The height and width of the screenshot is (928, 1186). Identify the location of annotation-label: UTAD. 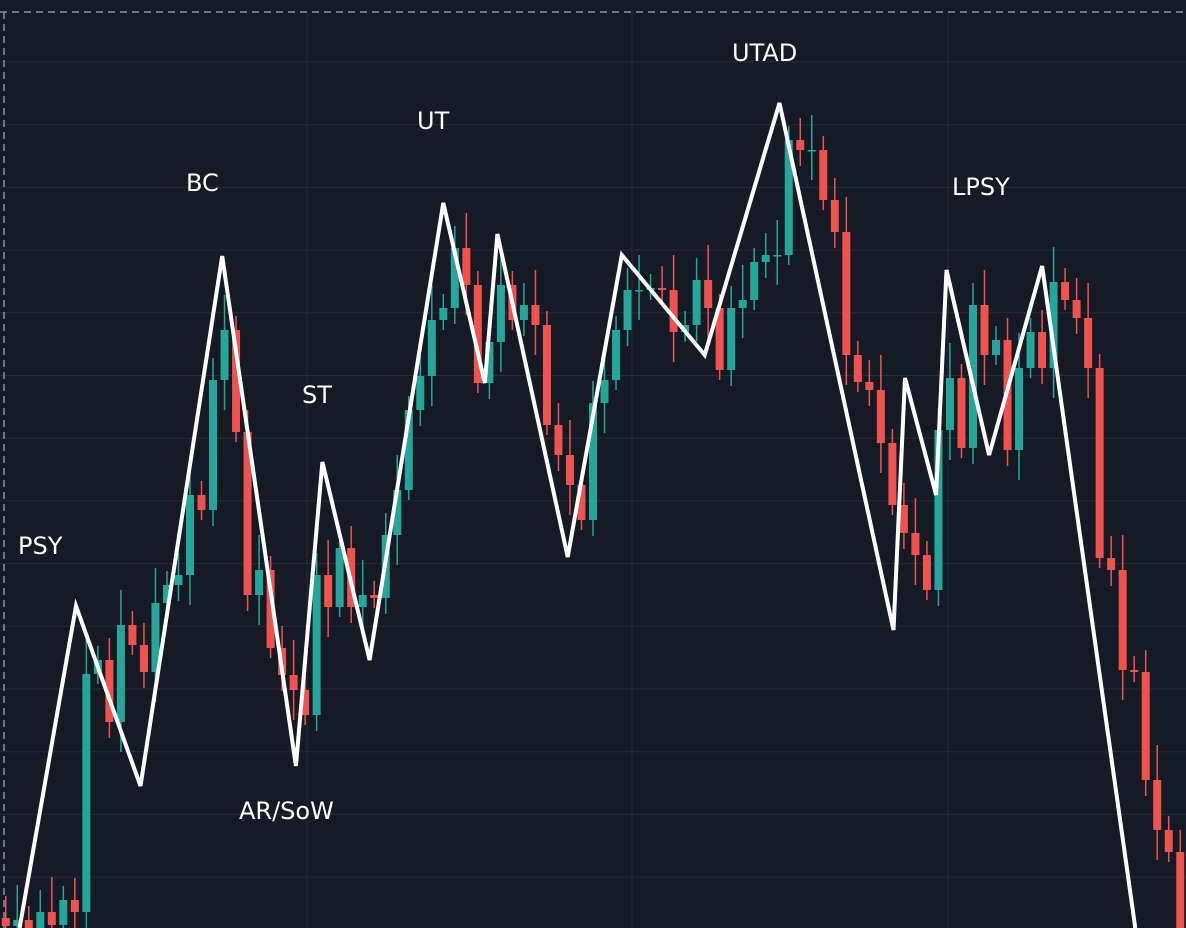
(764, 53).